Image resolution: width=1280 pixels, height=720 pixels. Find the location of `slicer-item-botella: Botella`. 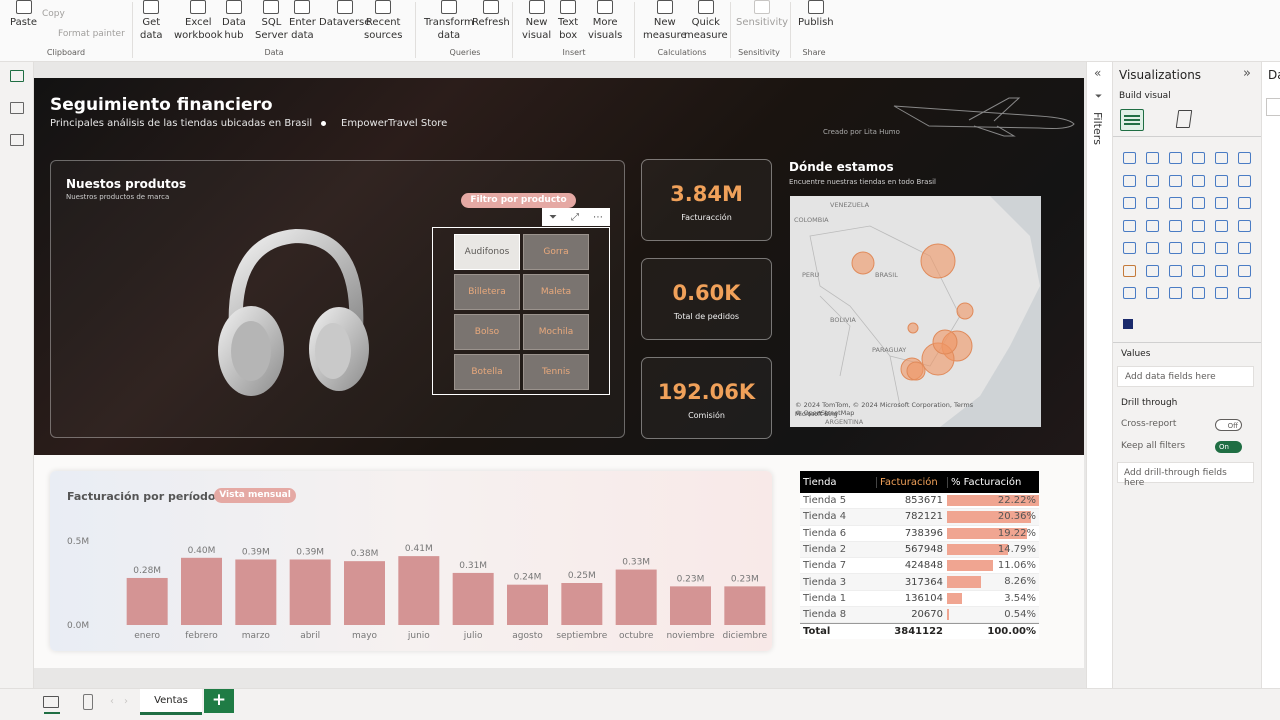

slicer-item-botella: Botella is located at coordinates (487, 372).